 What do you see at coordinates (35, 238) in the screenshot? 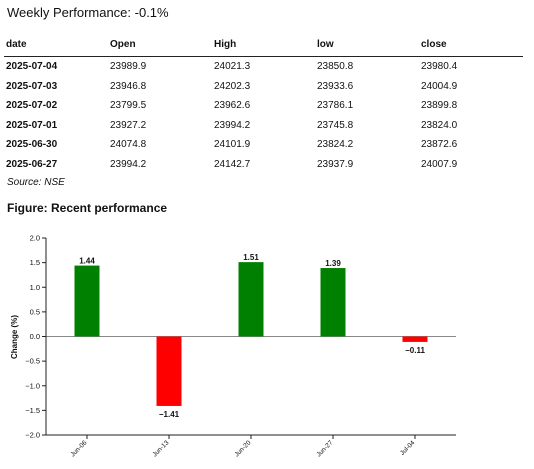
I see `y-tick-label: 2.0` at bounding box center [35, 238].